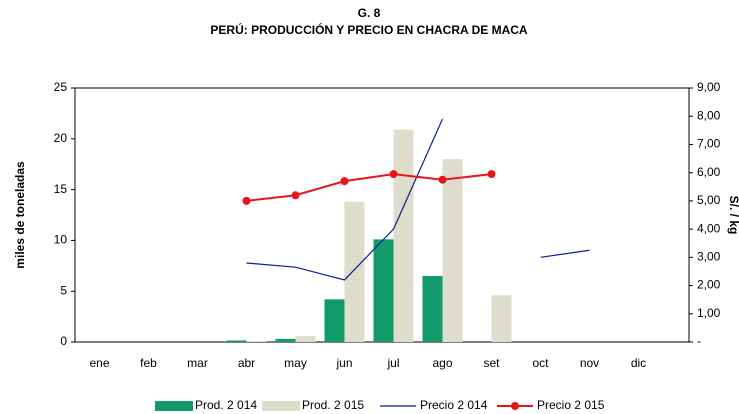 The width and height of the screenshot is (739, 414). What do you see at coordinates (148, 363) in the screenshot?
I see `x-tick-label: feb` at bounding box center [148, 363].